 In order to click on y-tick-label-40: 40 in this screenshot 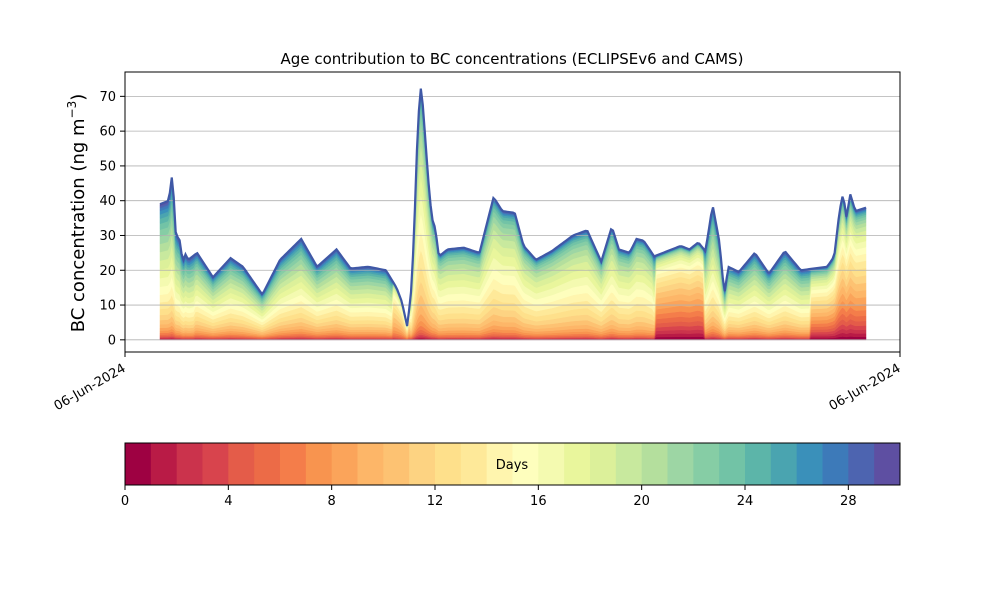, I will do `click(107, 201)`.